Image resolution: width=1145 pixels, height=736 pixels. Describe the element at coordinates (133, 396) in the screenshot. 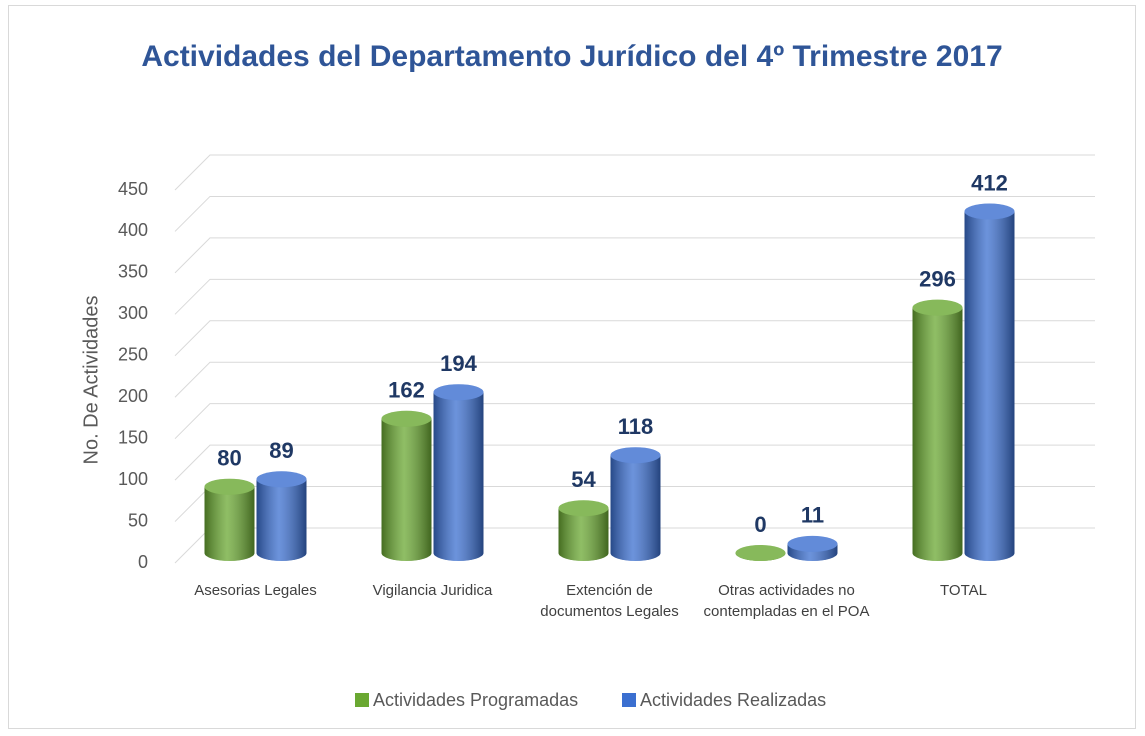

I see `y-tick-label: 200` at that location.